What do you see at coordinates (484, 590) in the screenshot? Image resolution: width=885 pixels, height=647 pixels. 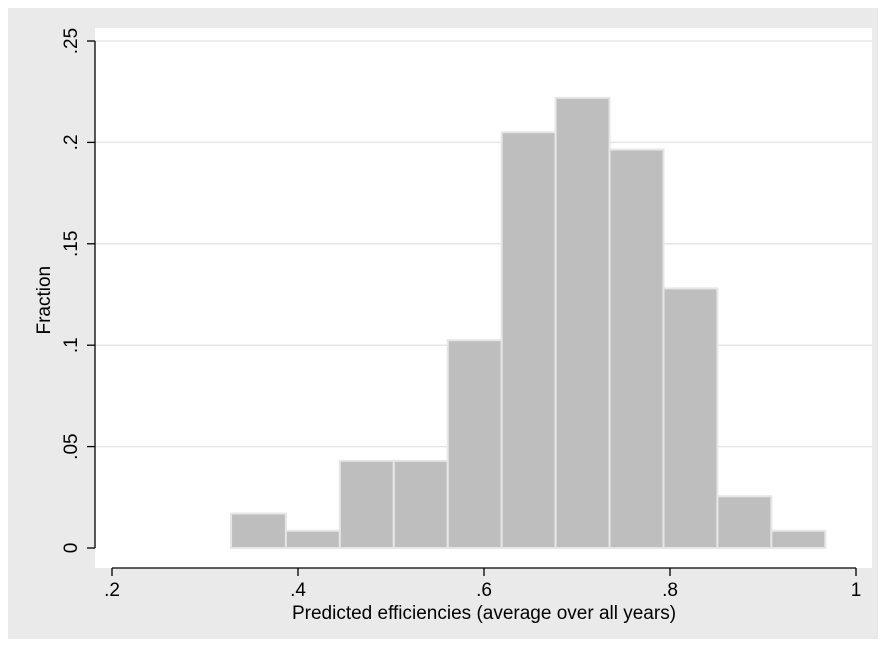 I see `x-tick-label: .6` at bounding box center [484, 590].